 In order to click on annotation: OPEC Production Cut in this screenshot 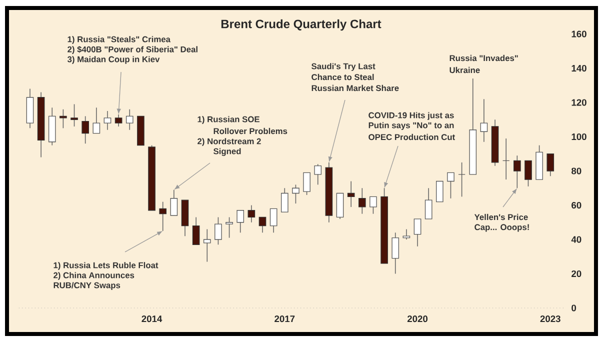, I will do `click(411, 137)`.